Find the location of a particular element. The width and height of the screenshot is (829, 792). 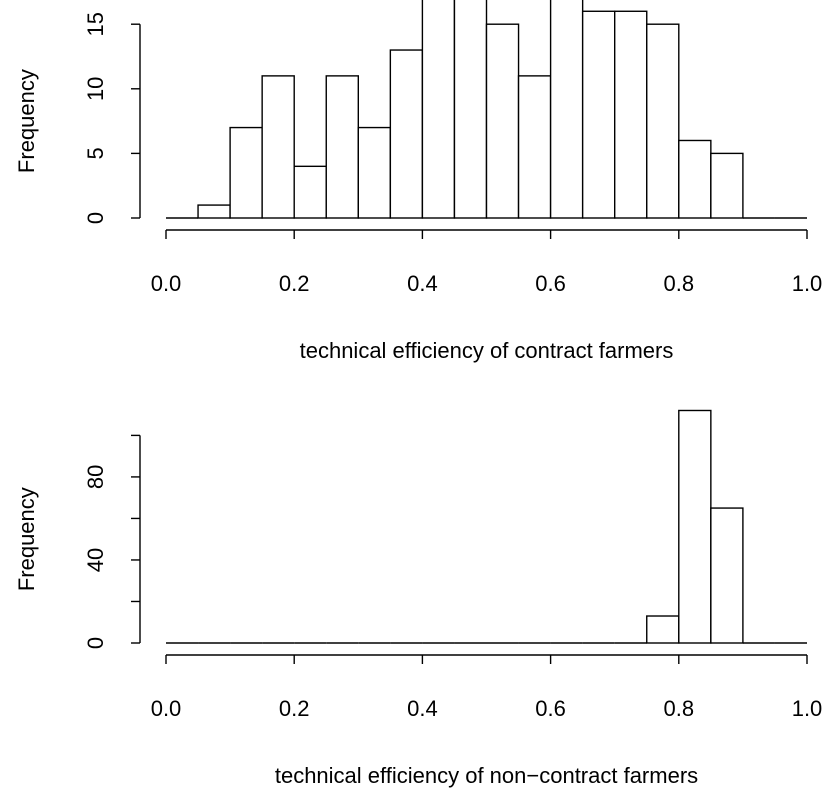

y-tick-label: 40 is located at coordinates (95, 560).